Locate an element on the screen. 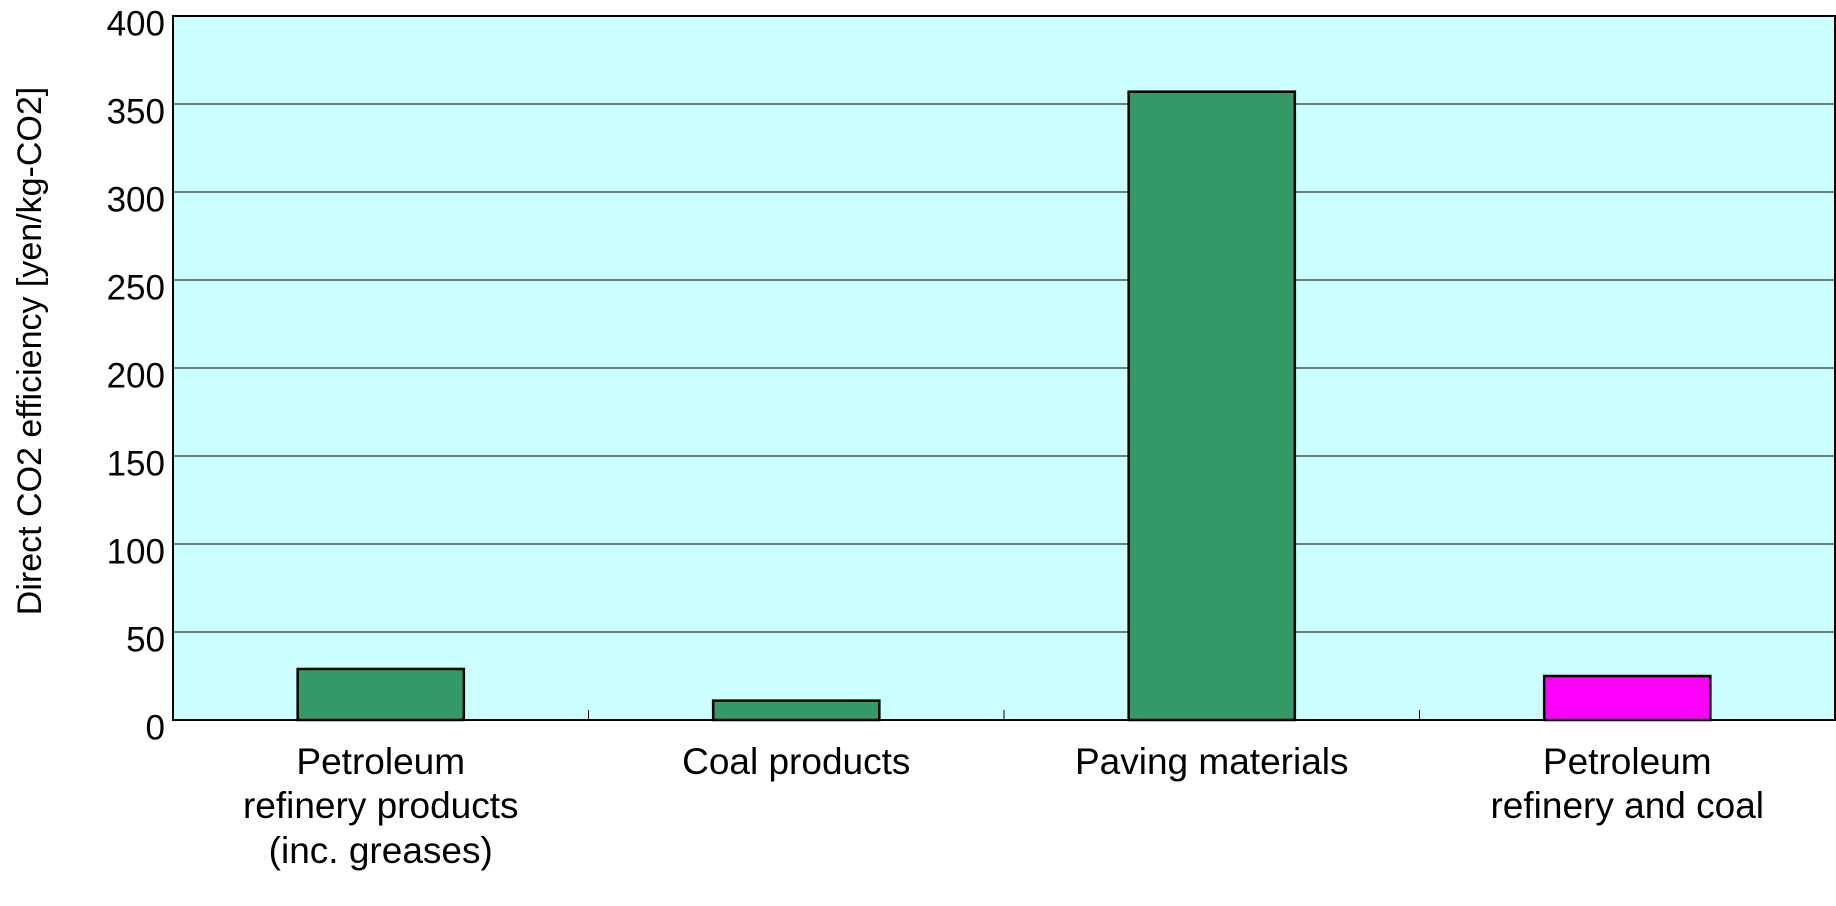 The image size is (1836, 906). x-tick-label: Paving materials is located at coordinates (1211, 761).